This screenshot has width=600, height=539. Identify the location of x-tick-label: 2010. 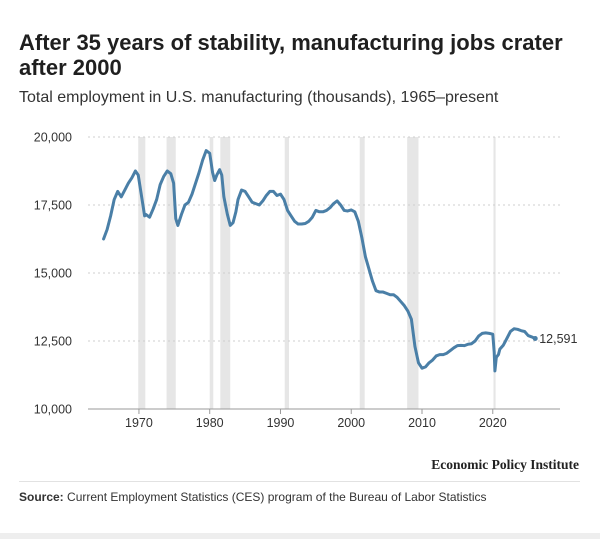
(422, 423).